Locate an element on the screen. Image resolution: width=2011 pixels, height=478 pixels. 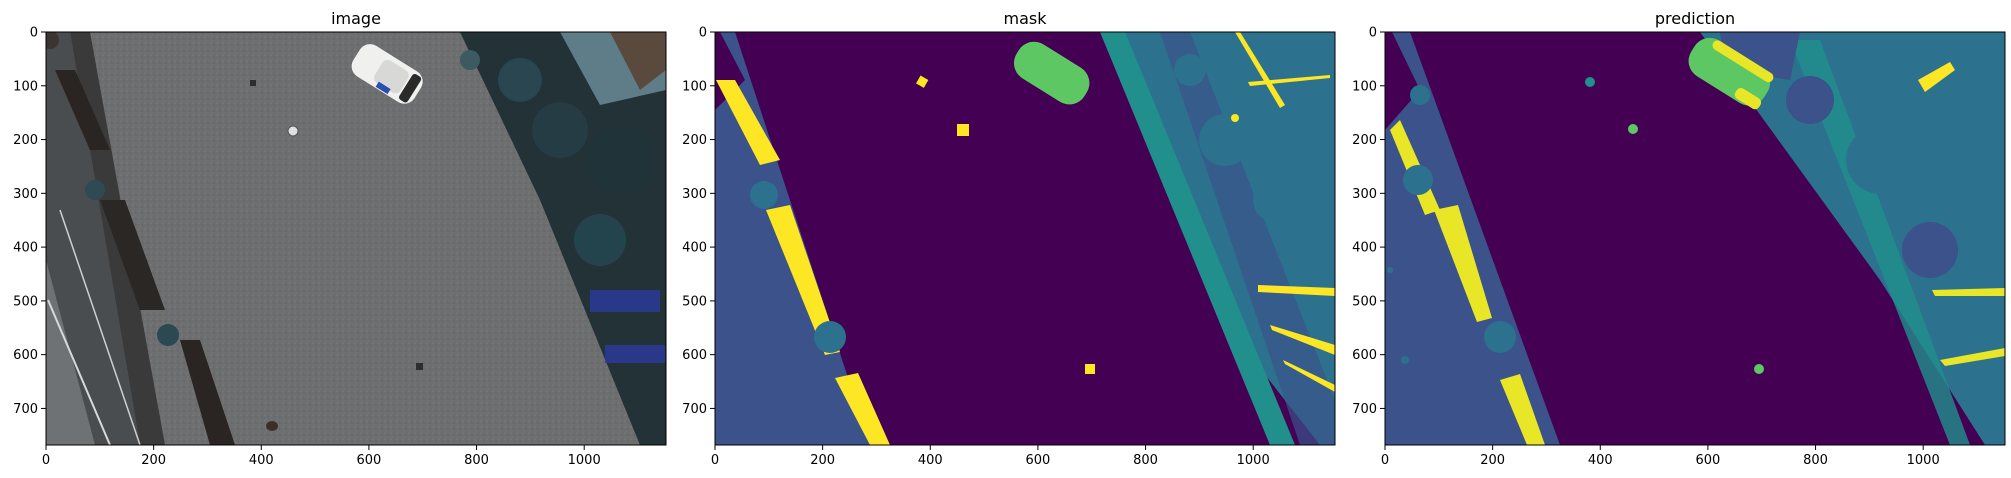
panel-title-mask: mask is located at coordinates (1026, 18).